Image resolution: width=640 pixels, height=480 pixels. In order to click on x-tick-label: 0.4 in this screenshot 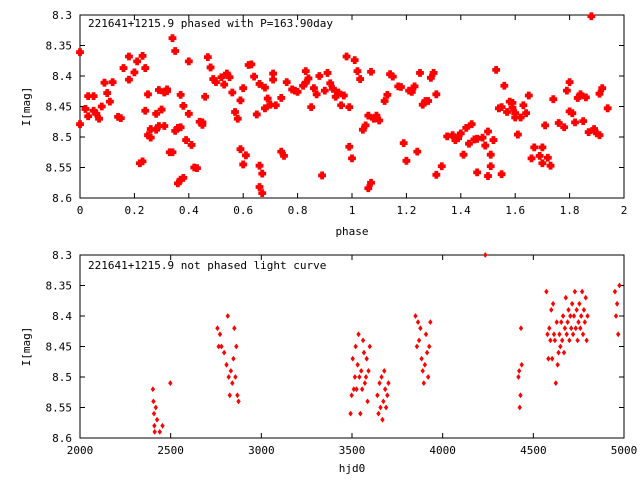, I will do `click(189, 210)`.